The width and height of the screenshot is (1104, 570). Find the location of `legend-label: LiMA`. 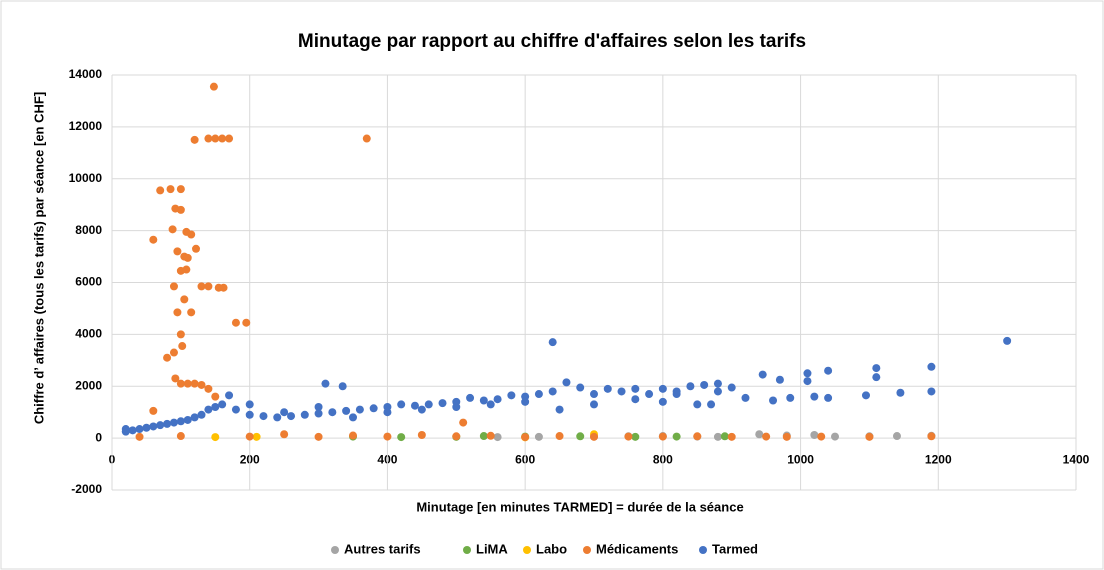

legend-label: LiMA is located at coordinates (492, 548).